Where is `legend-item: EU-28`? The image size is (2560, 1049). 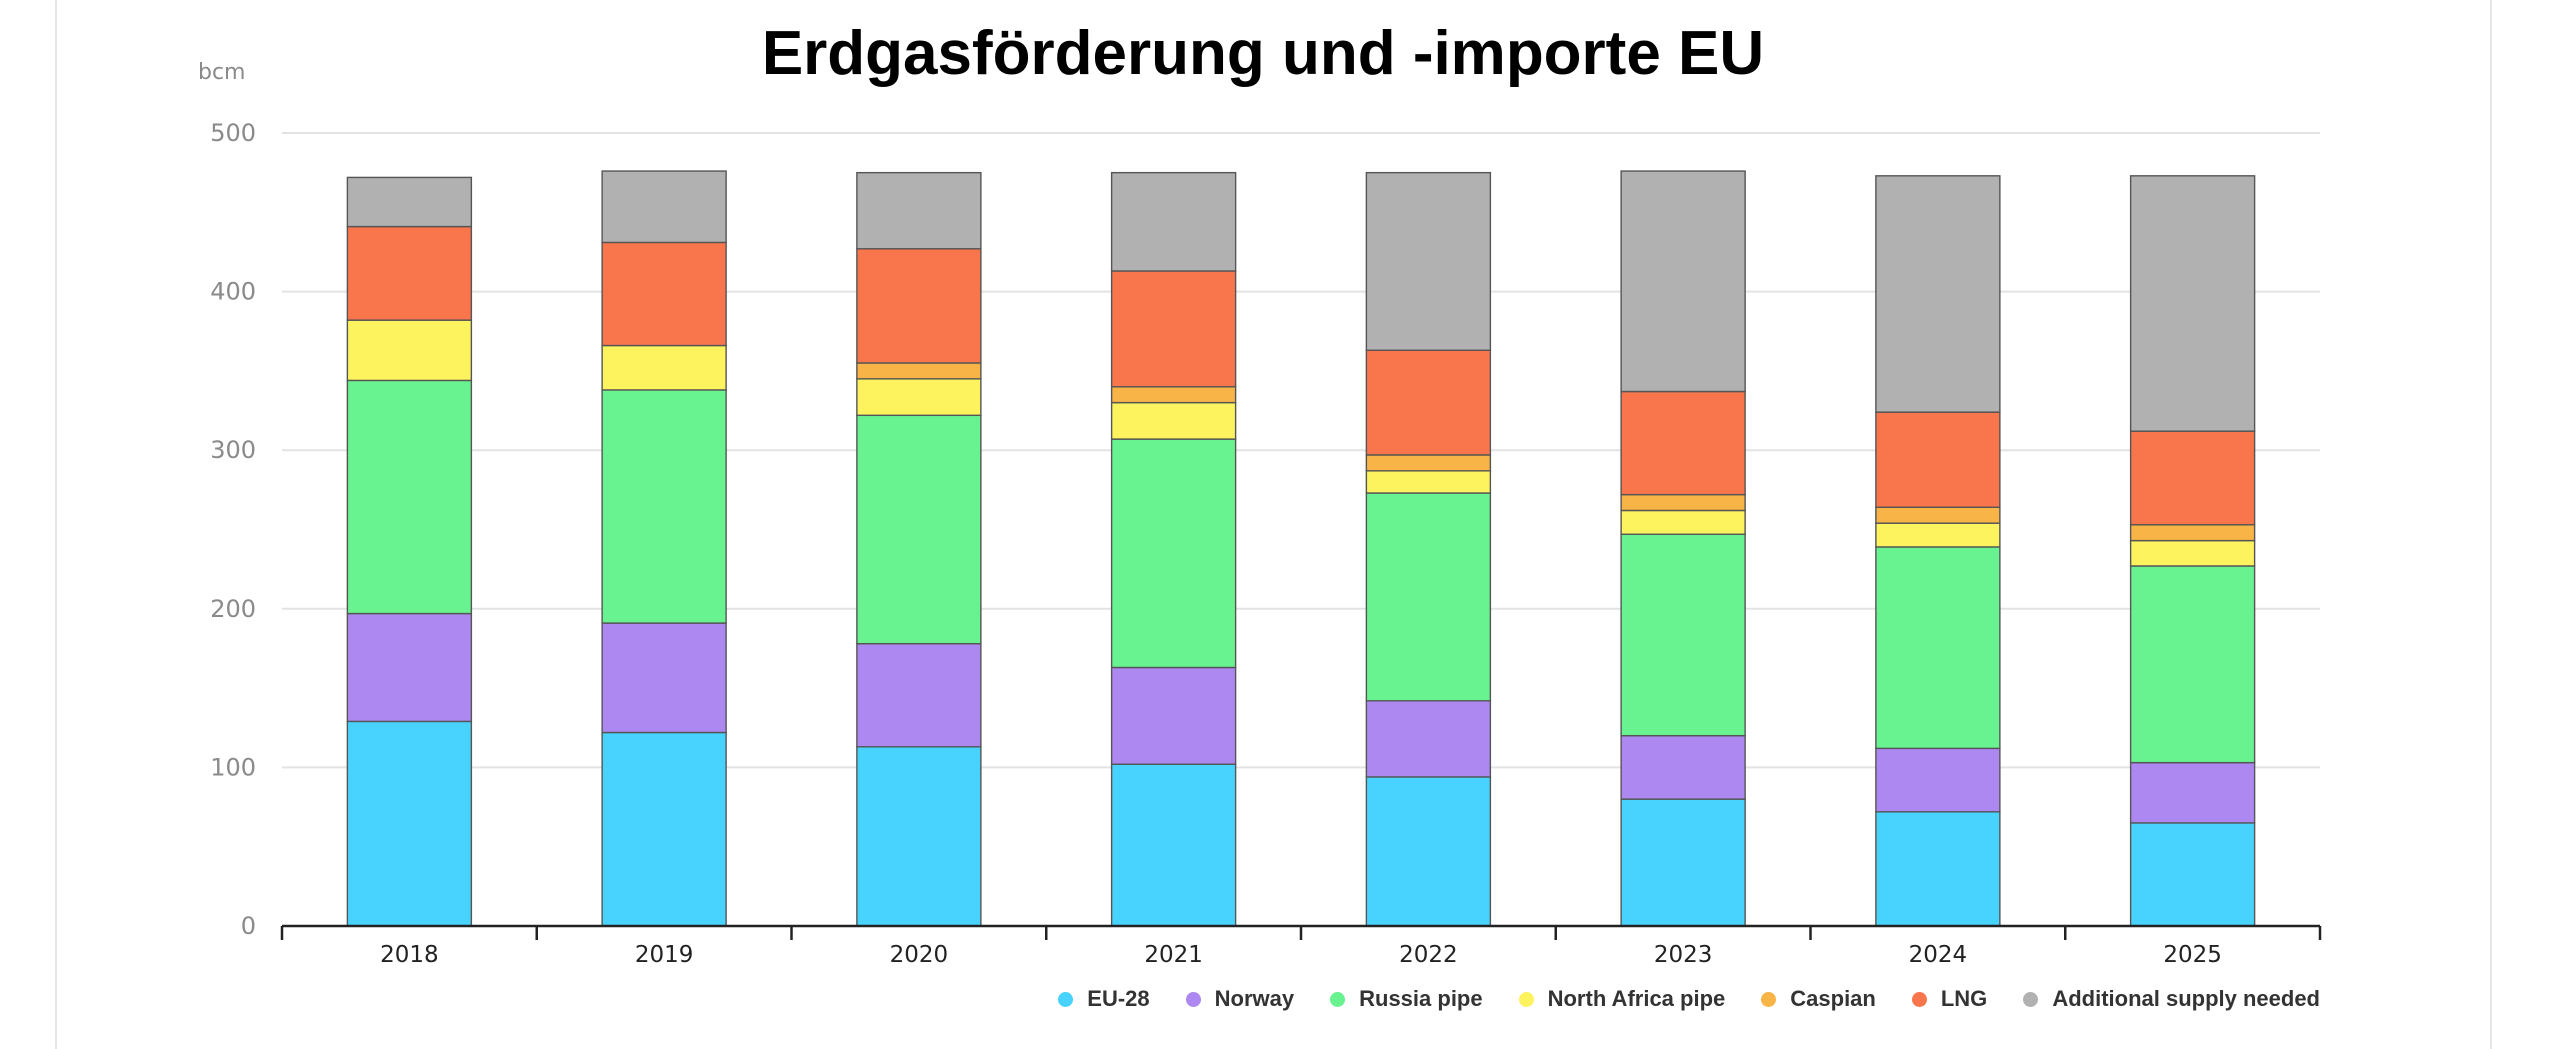 legend-item: EU-28 is located at coordinates (1104, 999).